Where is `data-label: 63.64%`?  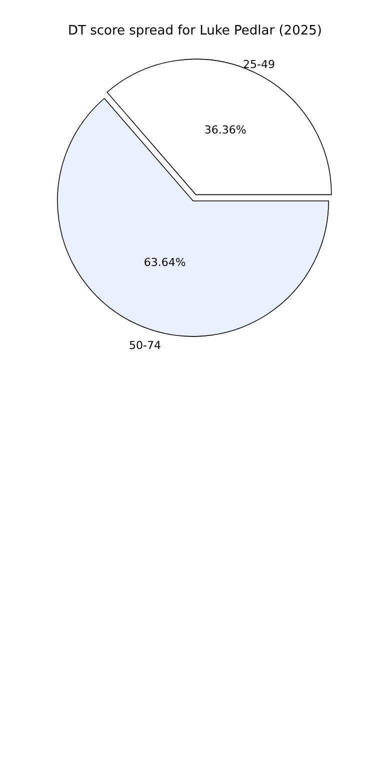 data-label: 63.64% is located at coordinates (165, 263).